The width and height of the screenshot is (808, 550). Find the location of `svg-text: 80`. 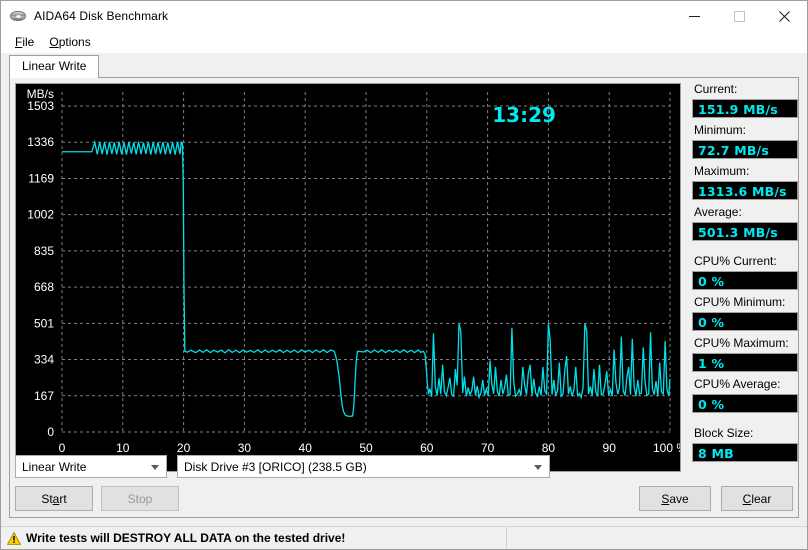

svg-text: 80 is located at coordinates (549, 448).